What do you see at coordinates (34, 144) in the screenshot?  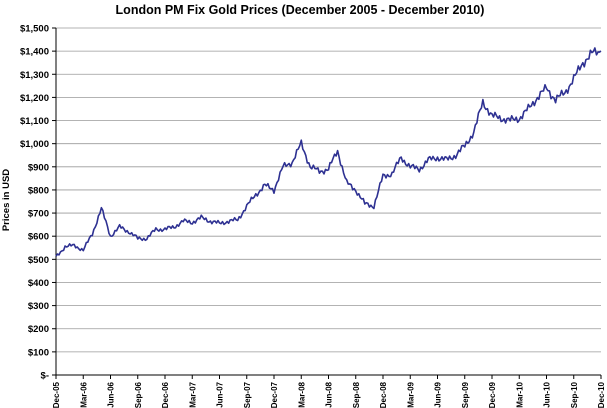 I see `y-tick-label: $1,000` at bounding box center [34, 144].